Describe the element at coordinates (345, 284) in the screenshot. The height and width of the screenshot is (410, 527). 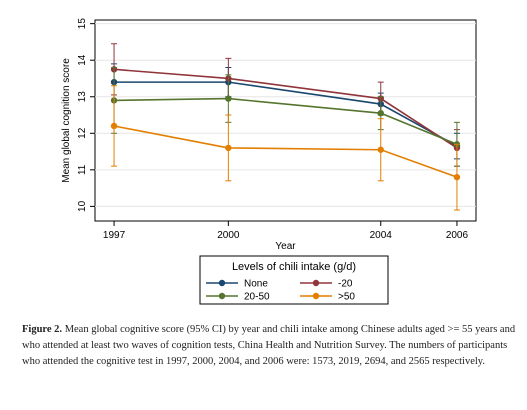
I see `legend-label: -20` at that location.